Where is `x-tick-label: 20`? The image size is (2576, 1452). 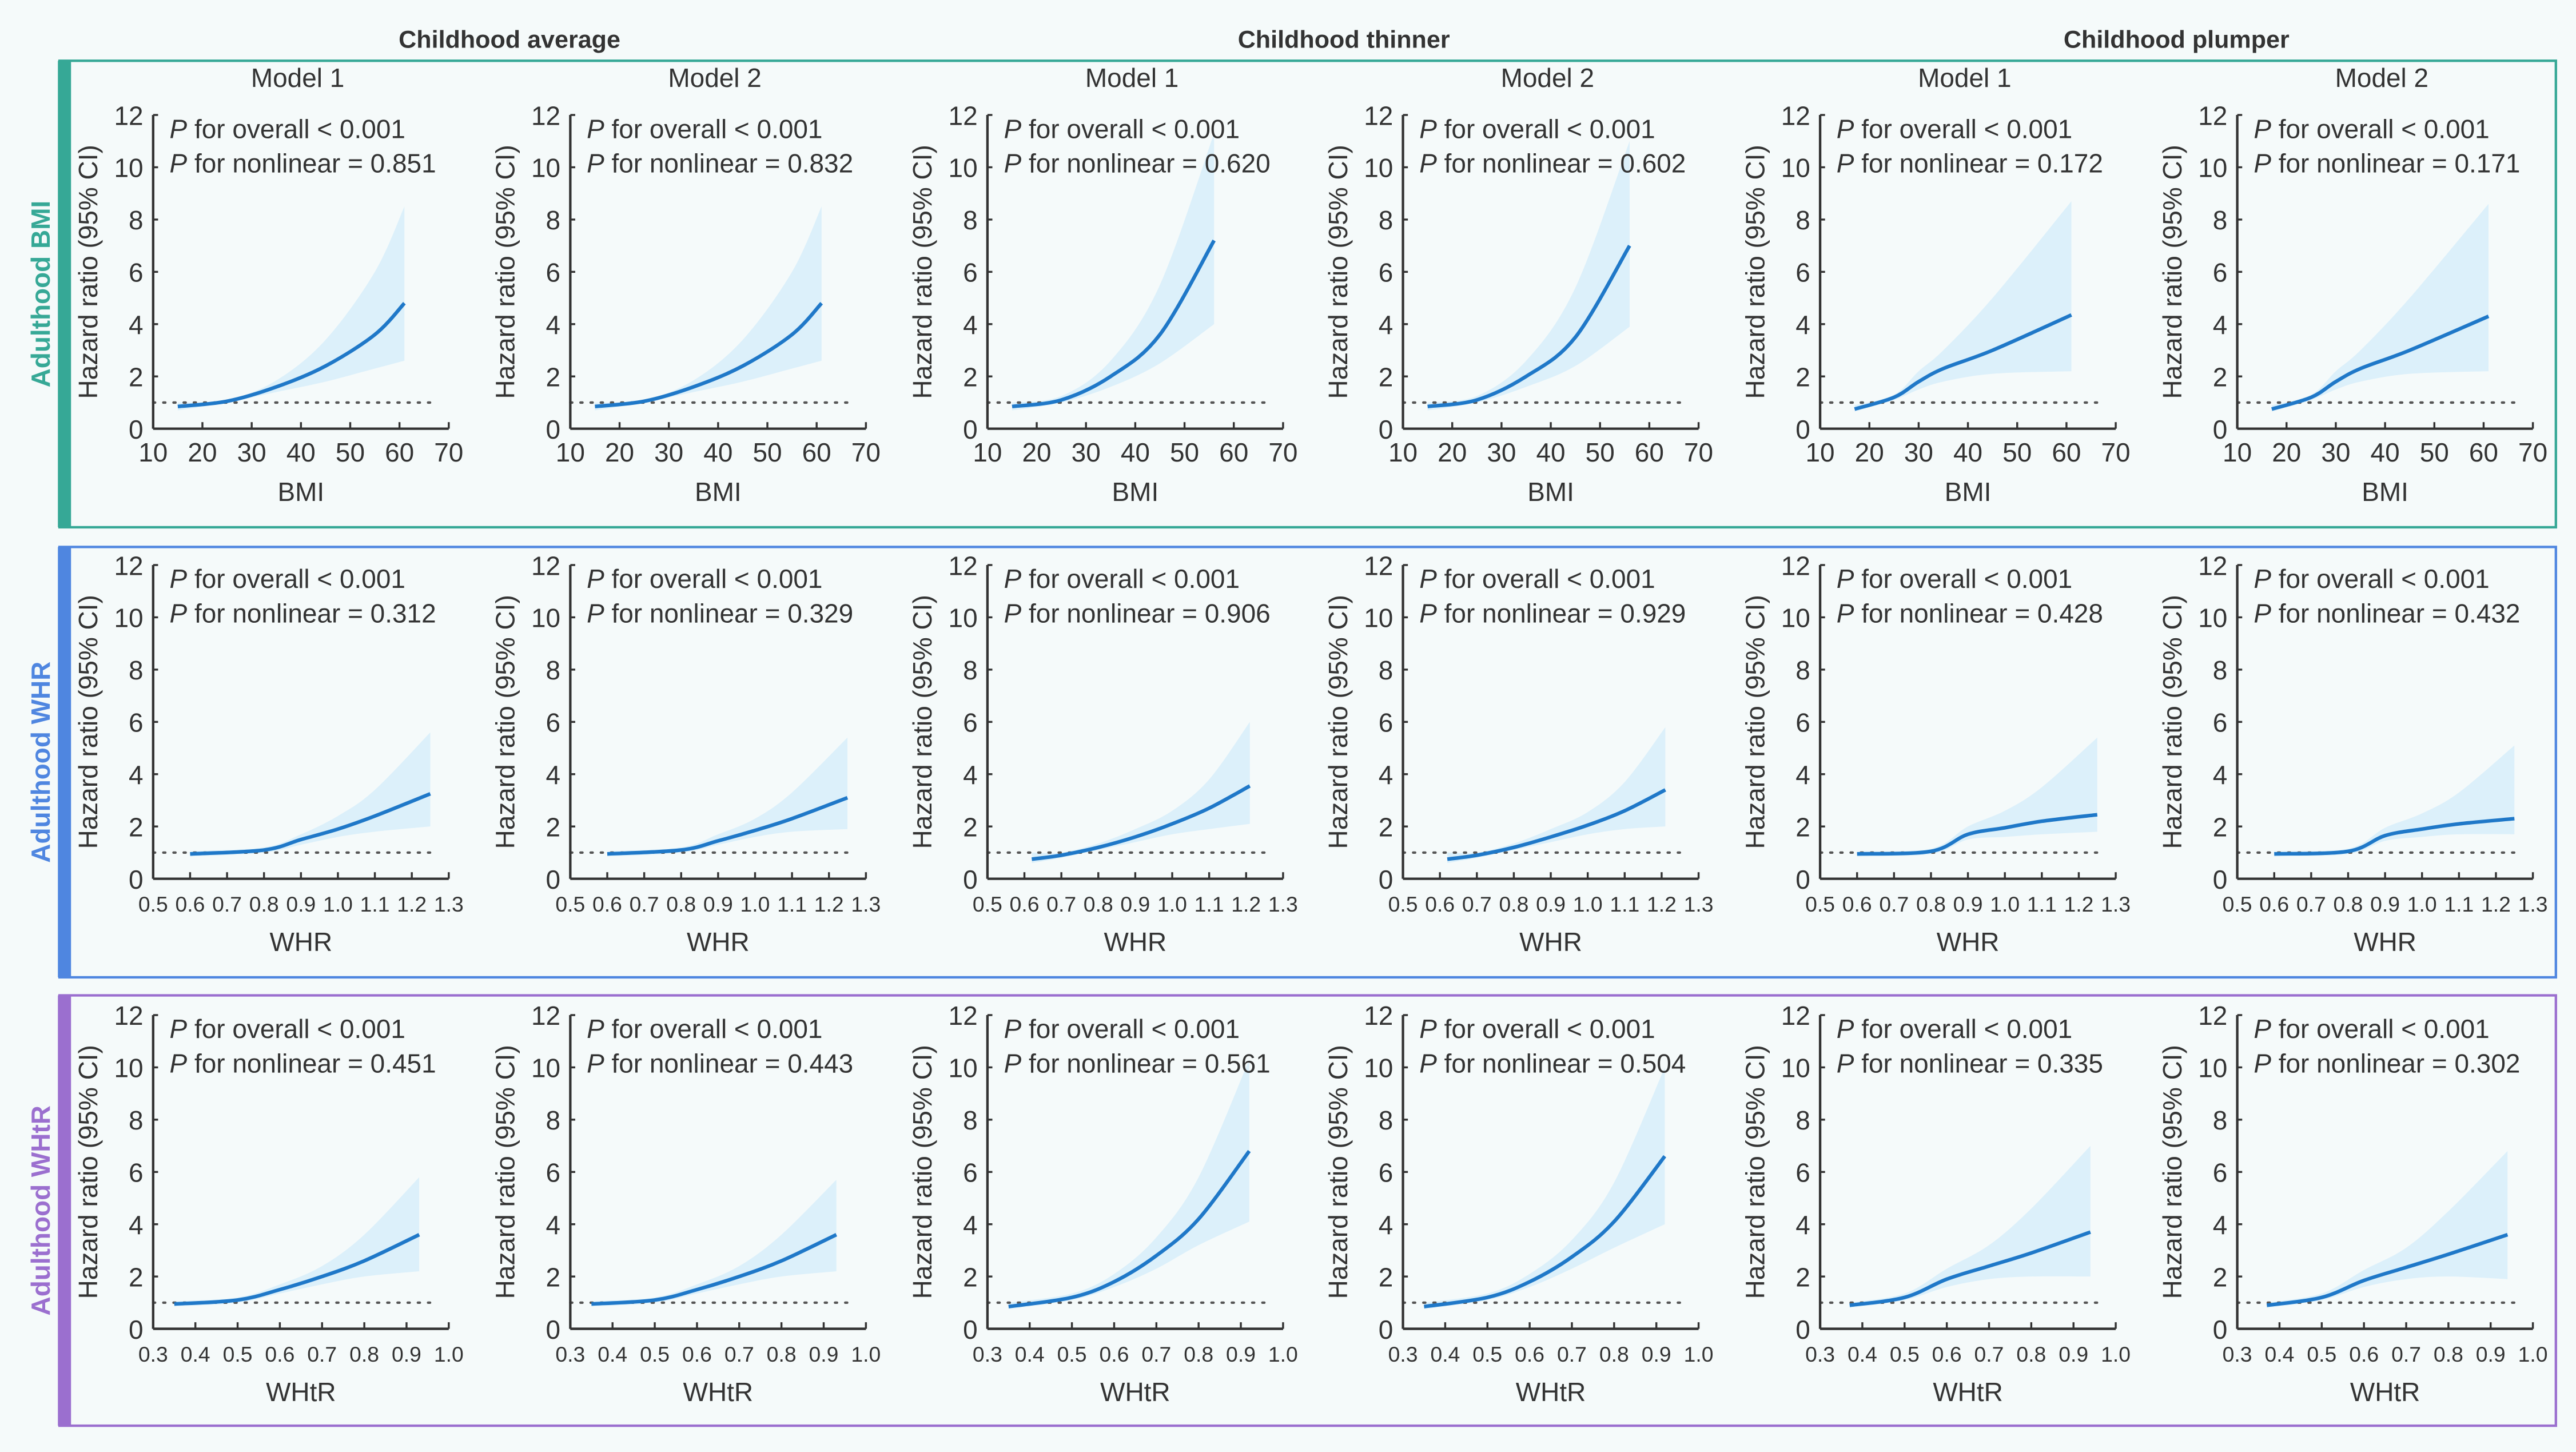
x-tick-label: 20 is located at coordinates (1037, 452).